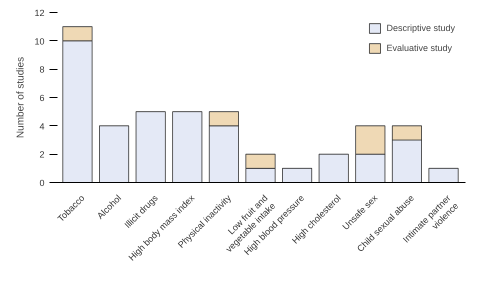 This screenshot has height=296, width=480. Describe the element at coordinates (20, 97) in the screenshot. I see `y-axis-title: Number of studies` at that location.